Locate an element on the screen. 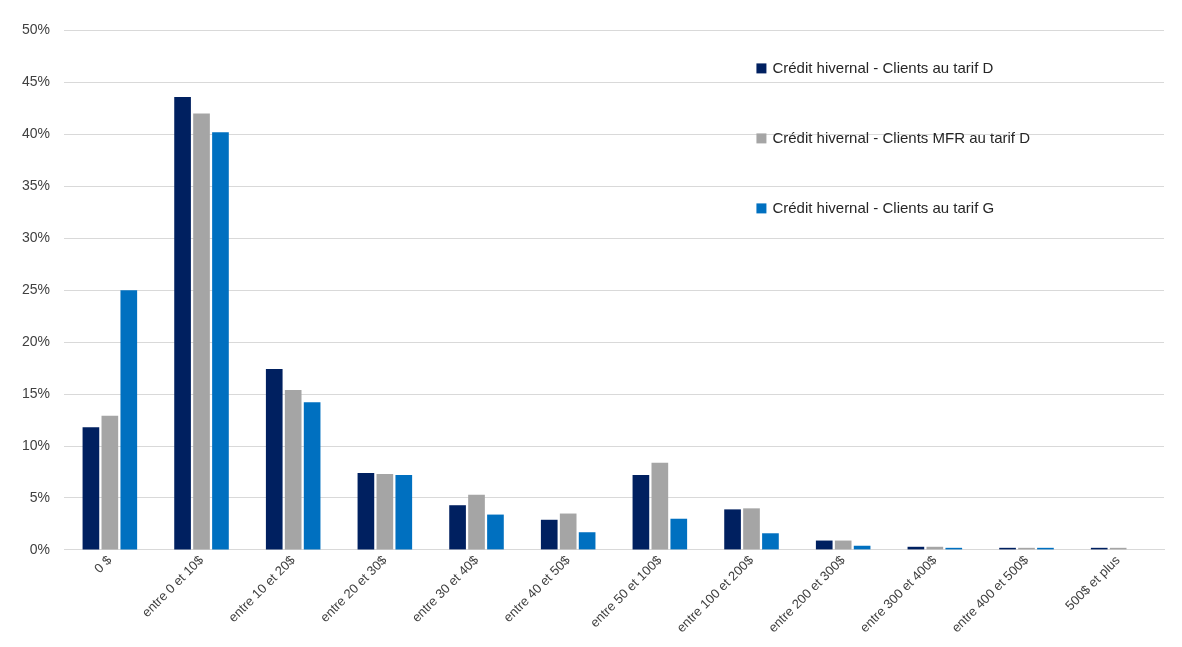 This screenshot has width=1182, height=647. y-tick-label: 45% is located at coordinates (36, 81).